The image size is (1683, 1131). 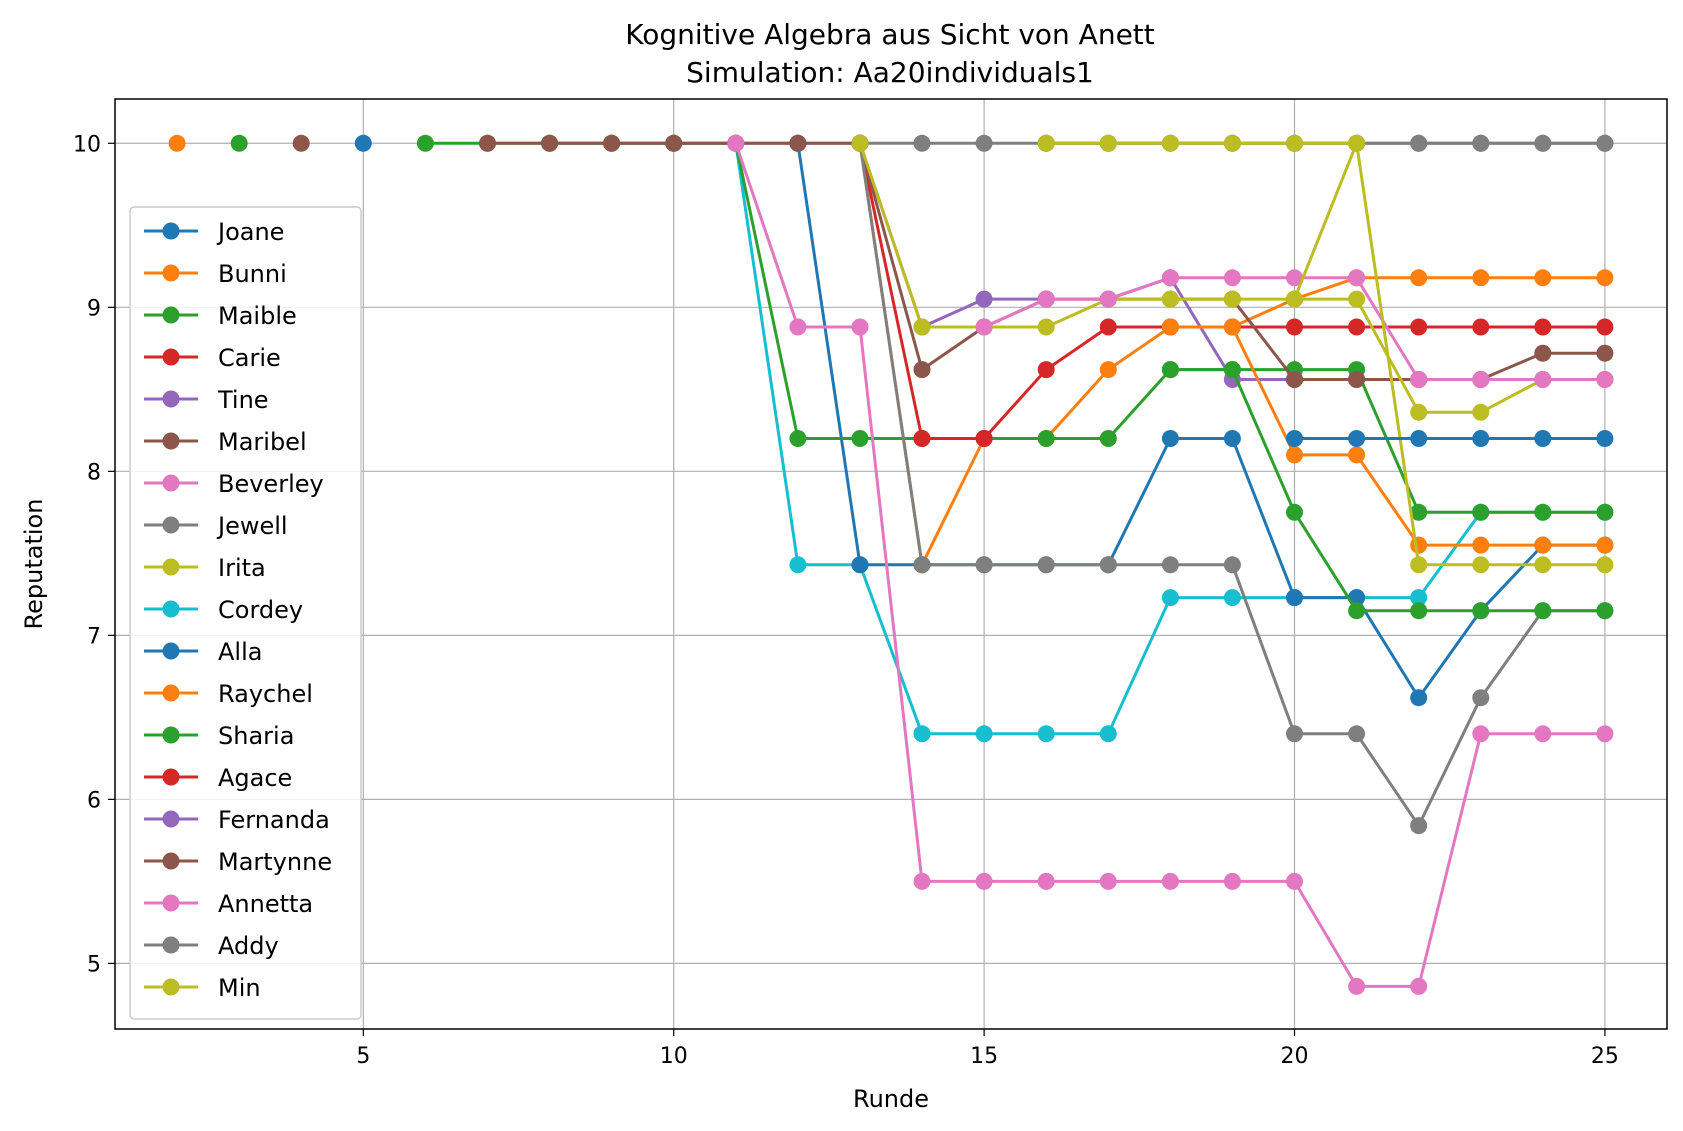 What do you see at coordinates (256, 736) in the screenshot?
I see `legend-label: Sharia` at bounding box center [256, 736].